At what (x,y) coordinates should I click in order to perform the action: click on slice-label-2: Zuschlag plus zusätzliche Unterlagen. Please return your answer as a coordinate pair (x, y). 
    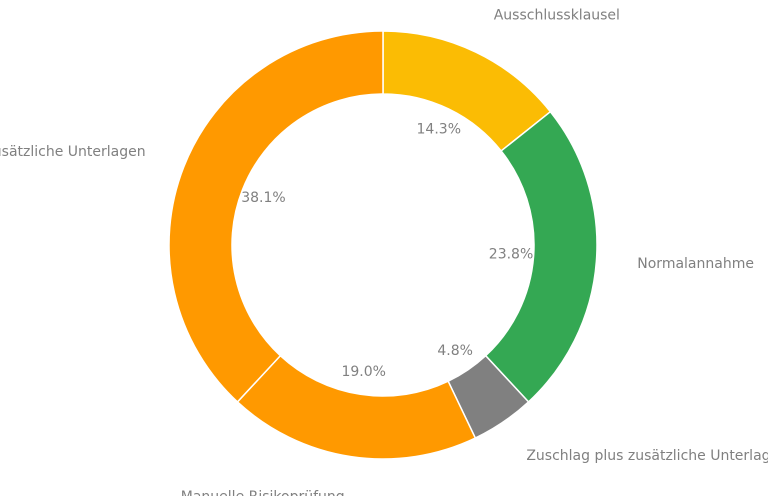
    Looking at the image, I should click on (647, 456).